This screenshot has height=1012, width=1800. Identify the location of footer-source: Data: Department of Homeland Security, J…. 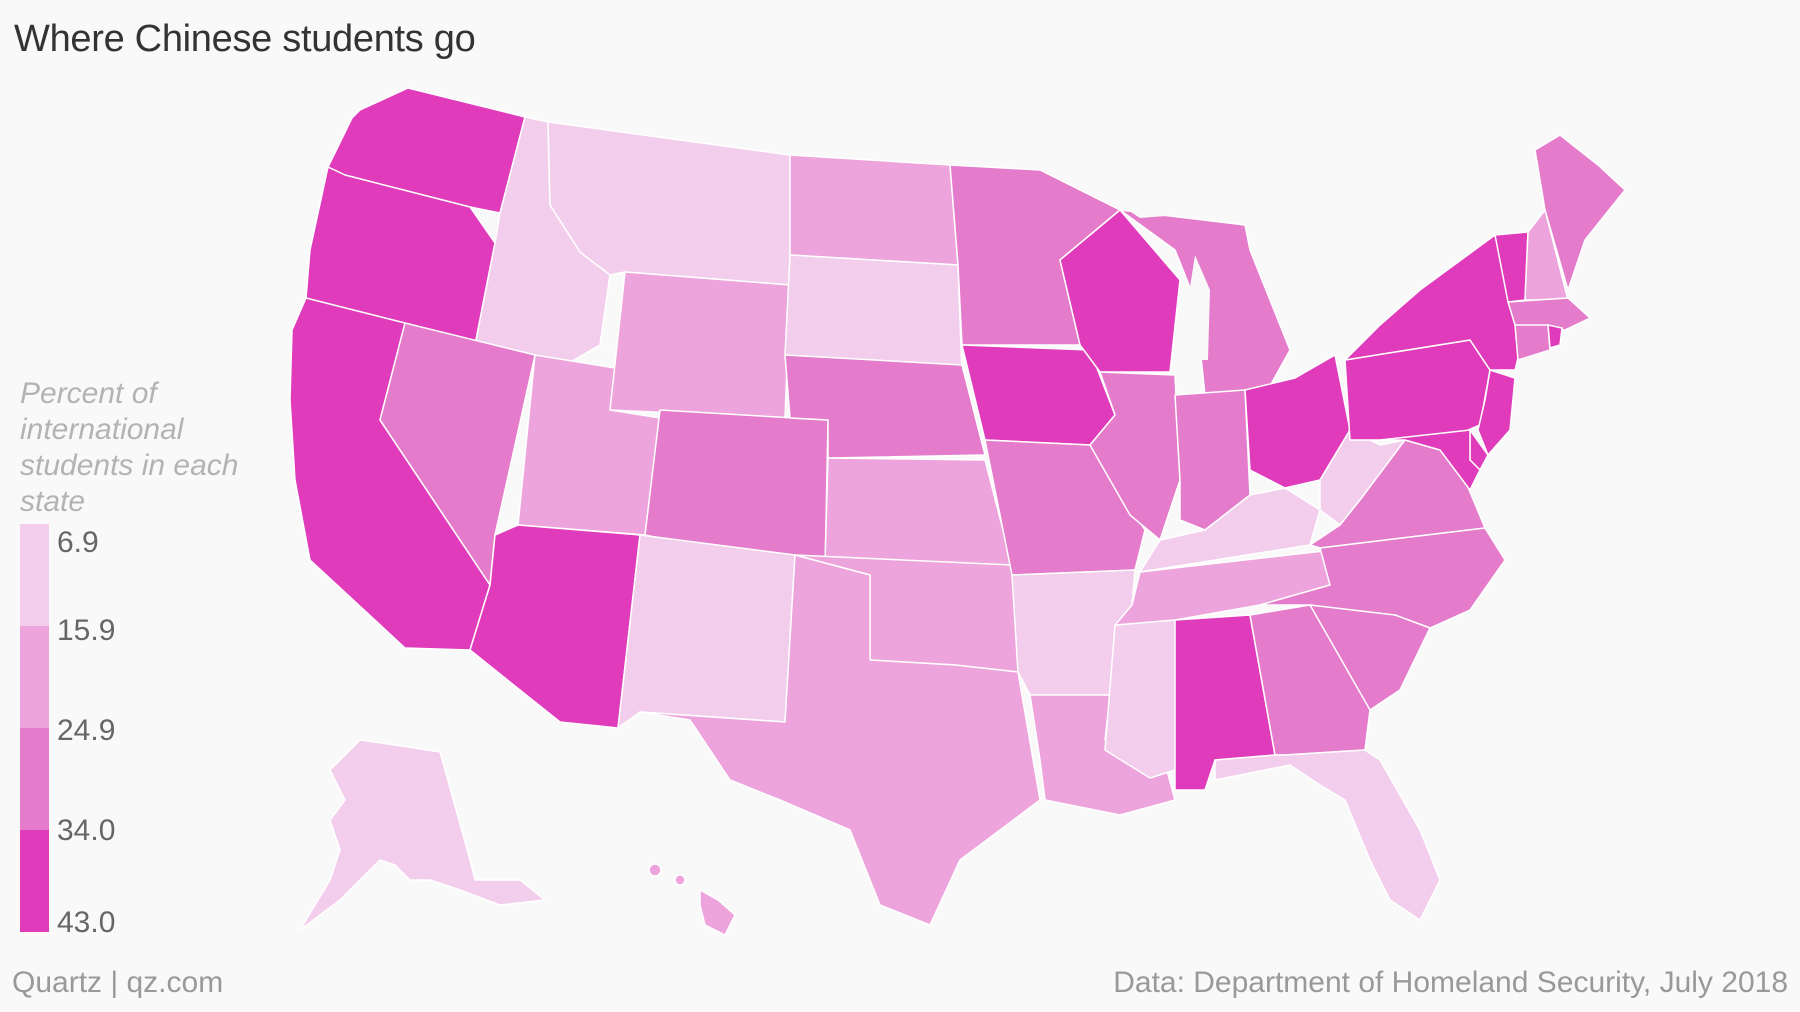
(1450, 982).